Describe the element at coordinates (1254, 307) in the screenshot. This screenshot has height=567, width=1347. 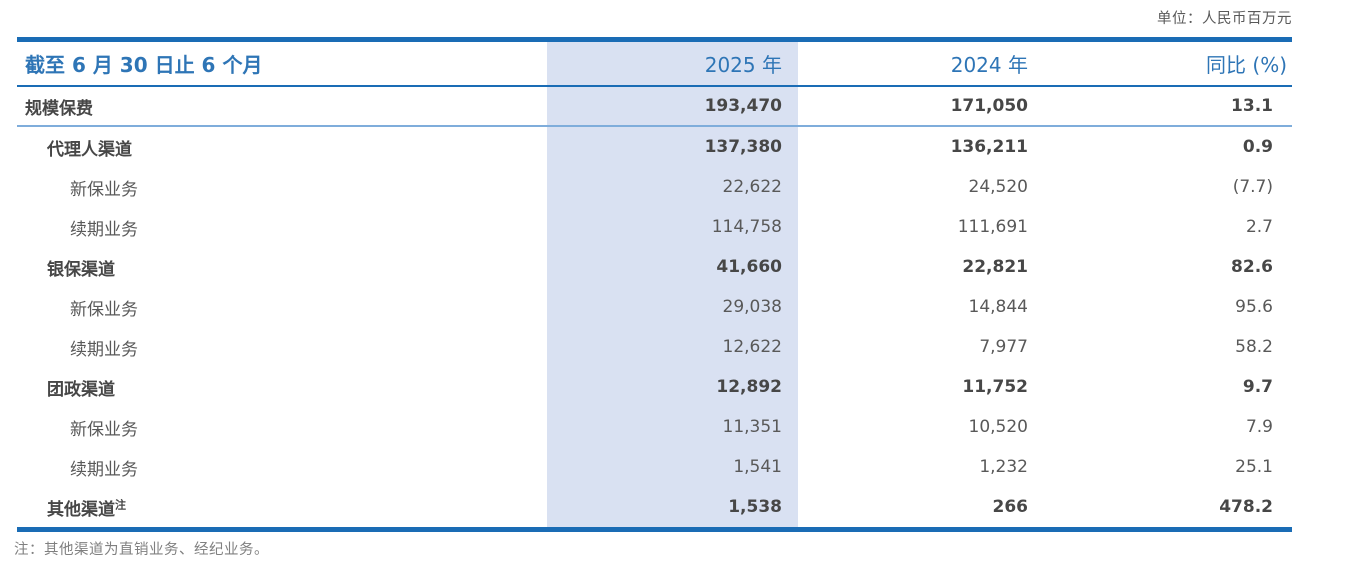
I see `row-value-yoy: 95.6` at that location.